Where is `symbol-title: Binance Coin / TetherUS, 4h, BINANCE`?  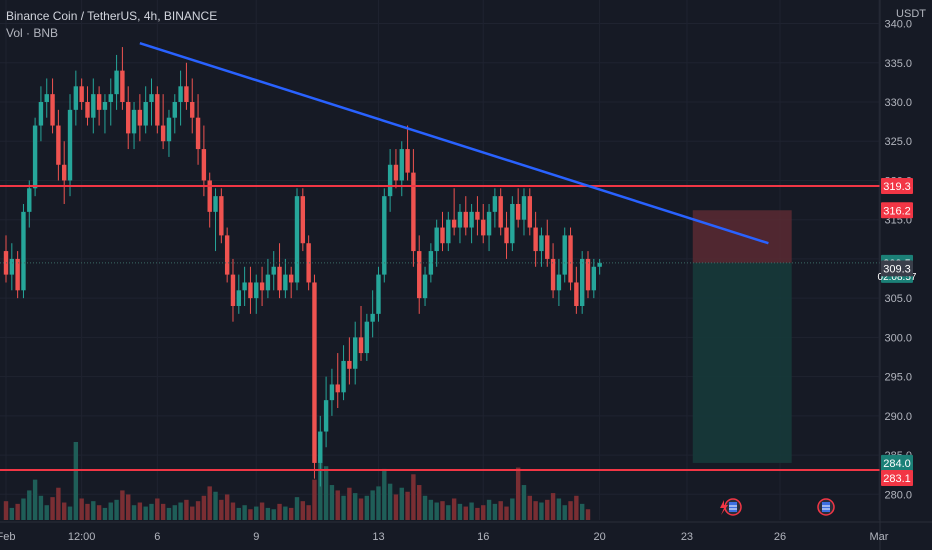 symbol-title: Binance Coin / TetherUS, 4h, BINANCE is located at coordinates (112, 16).